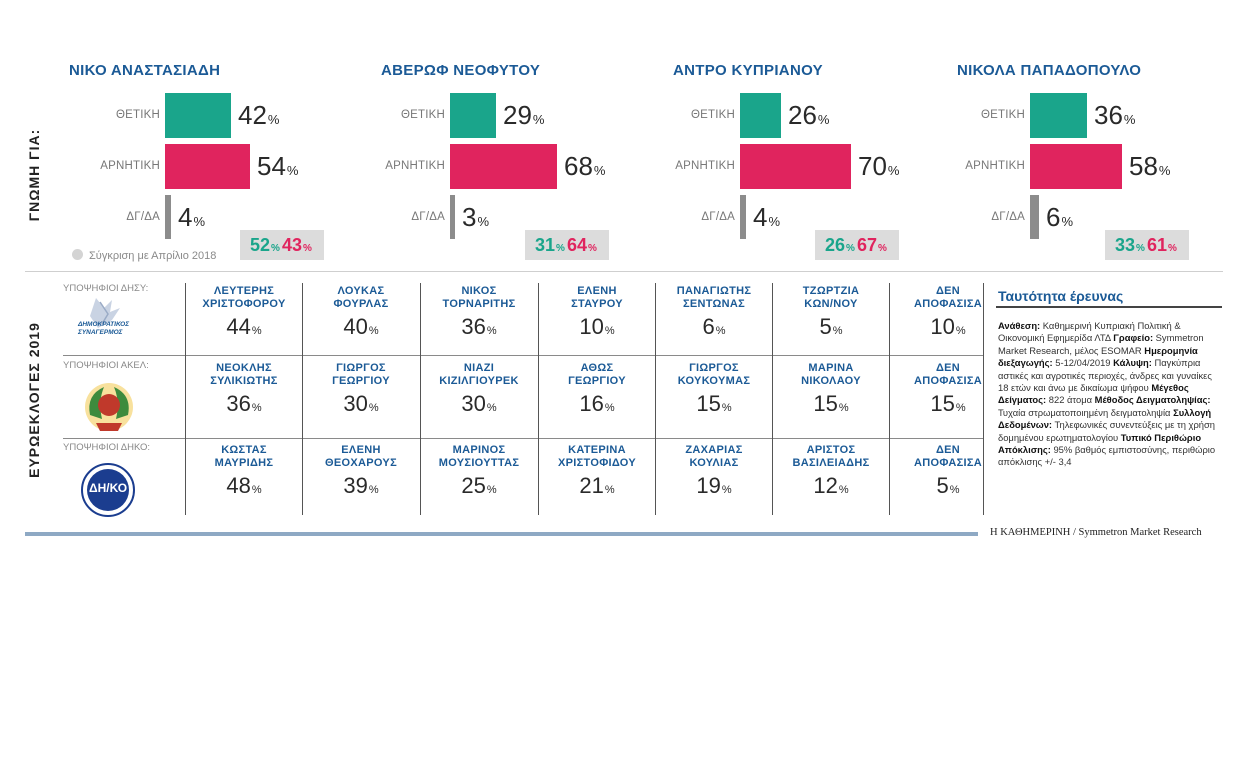 The width and height of the screenshot is (1255, 781). I want to click on party-logo-text: ΣΥΝΑΓΕΡΜΟΣ, so click(100, 332).